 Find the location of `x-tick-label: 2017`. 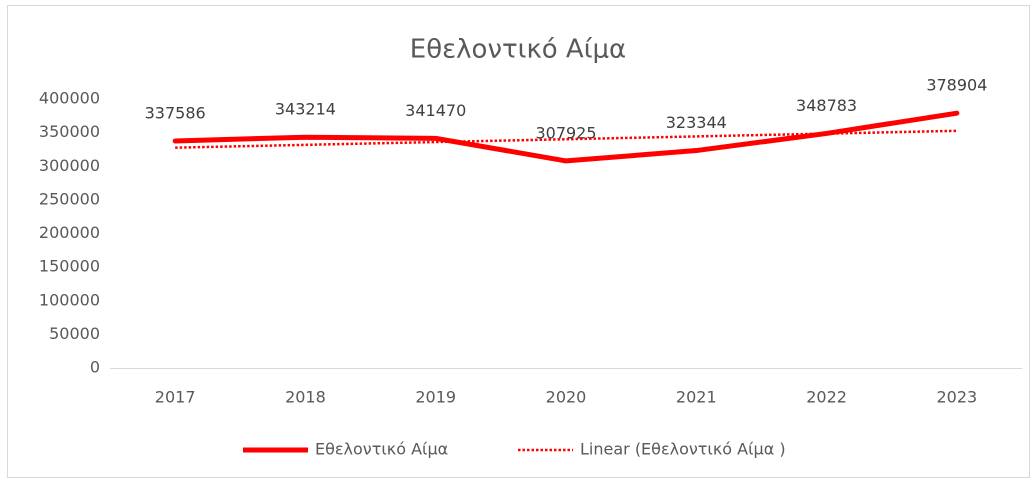

x-tick-label: 2017 is located at coordinates (175, 397).